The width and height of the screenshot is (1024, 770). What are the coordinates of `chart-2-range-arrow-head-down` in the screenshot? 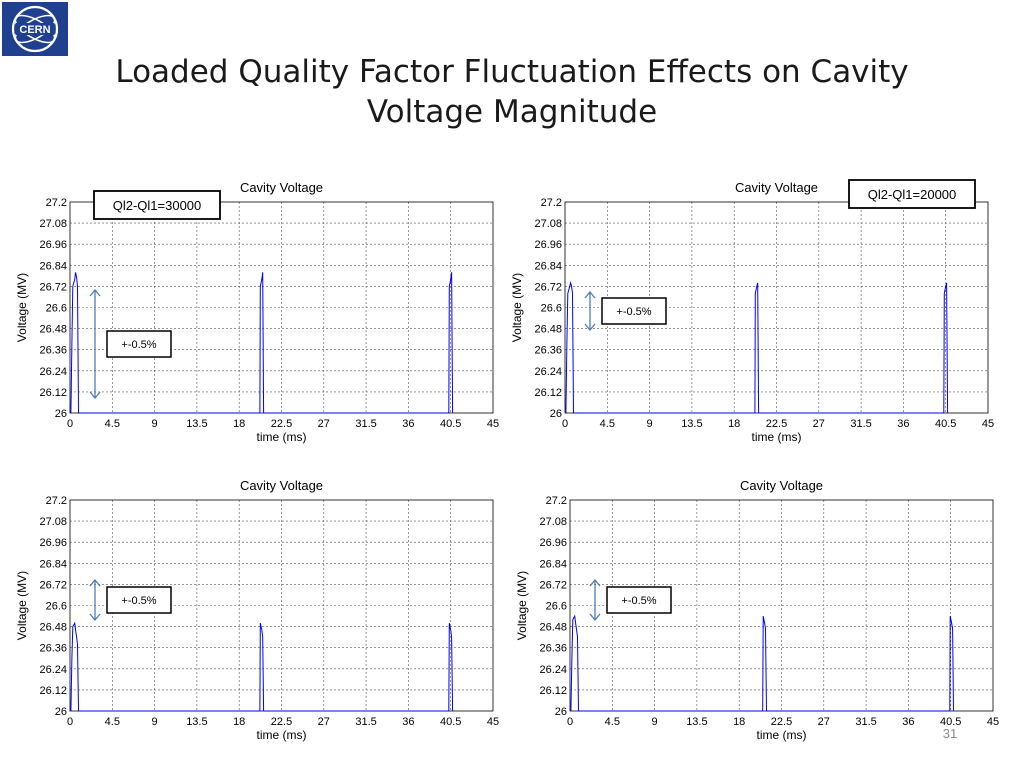 It's located at (95, 617).